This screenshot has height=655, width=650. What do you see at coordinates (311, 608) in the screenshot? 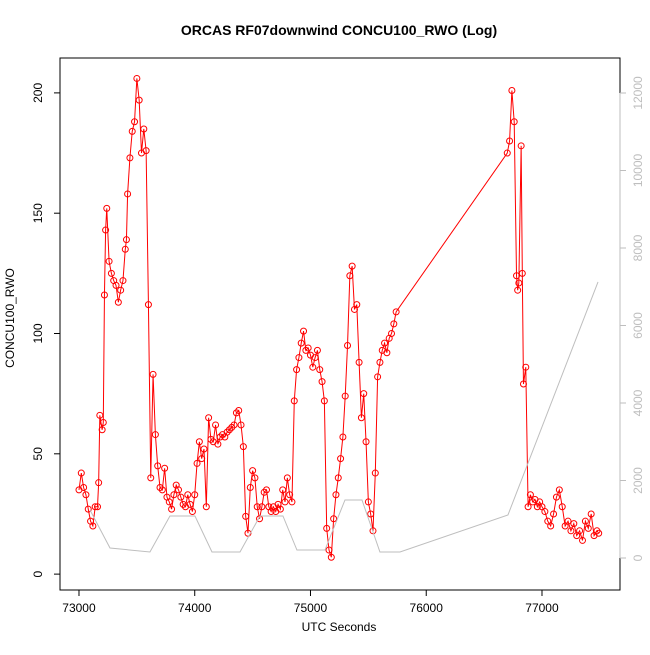
I see `x-tick-label: 75000` at bounding box center [311, 608].